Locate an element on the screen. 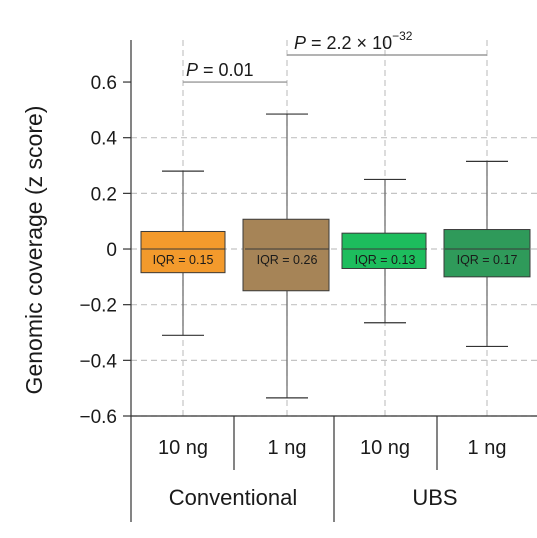 Image resolution: width=537 pixels, height=538 pixels. y-tick-label: −0.4 is located at coordinates (98, 361).